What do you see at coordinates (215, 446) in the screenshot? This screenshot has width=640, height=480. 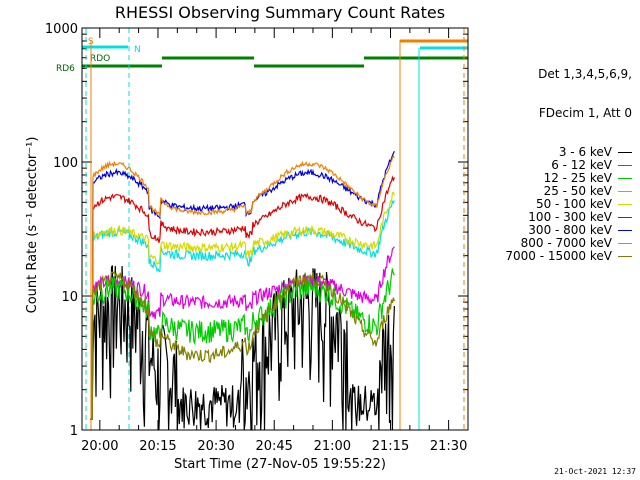 I see `x-tick-label: 20:30` at bounding box center [215, 446].